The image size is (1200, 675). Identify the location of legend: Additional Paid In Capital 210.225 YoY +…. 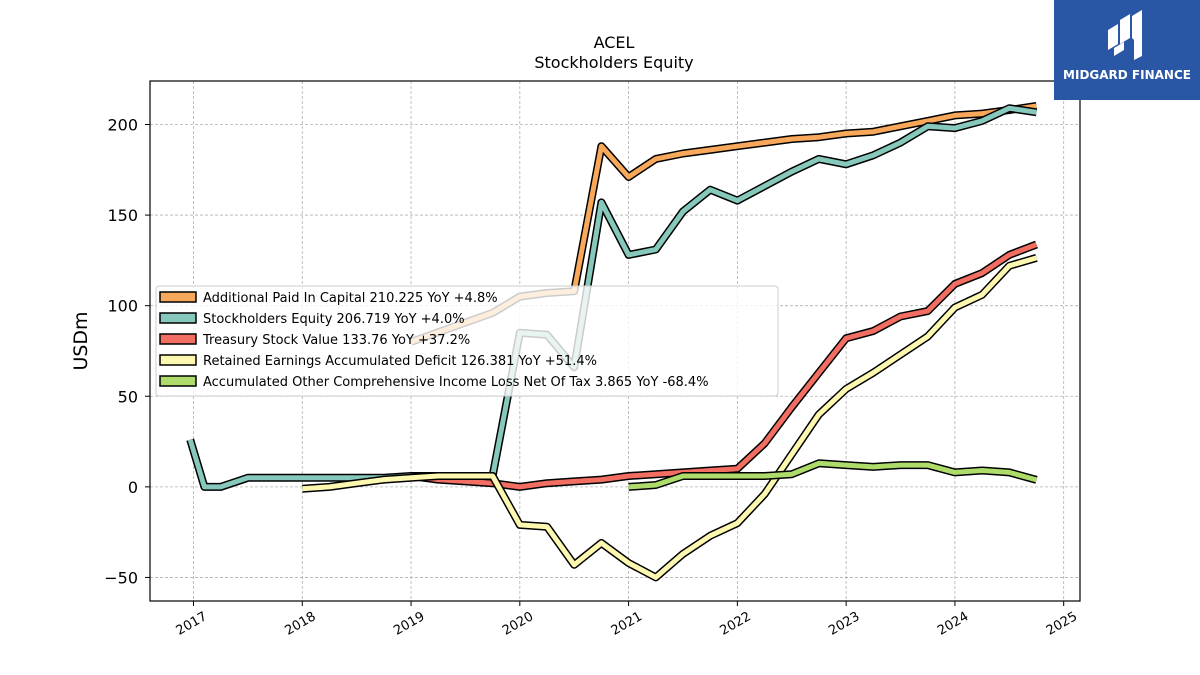
(467, 341).